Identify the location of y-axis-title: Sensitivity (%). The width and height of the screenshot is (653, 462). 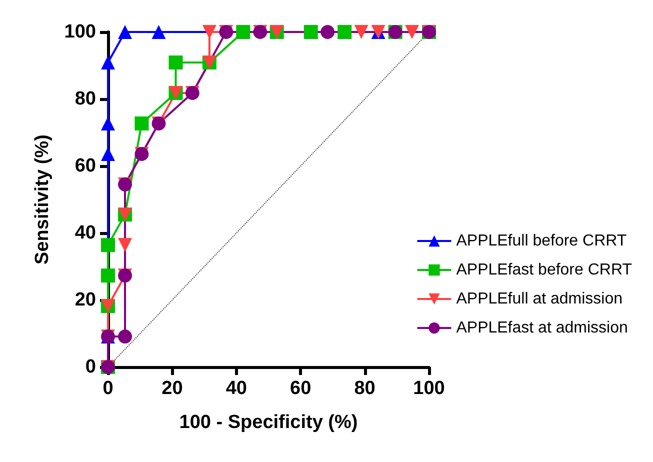
(42, 199).